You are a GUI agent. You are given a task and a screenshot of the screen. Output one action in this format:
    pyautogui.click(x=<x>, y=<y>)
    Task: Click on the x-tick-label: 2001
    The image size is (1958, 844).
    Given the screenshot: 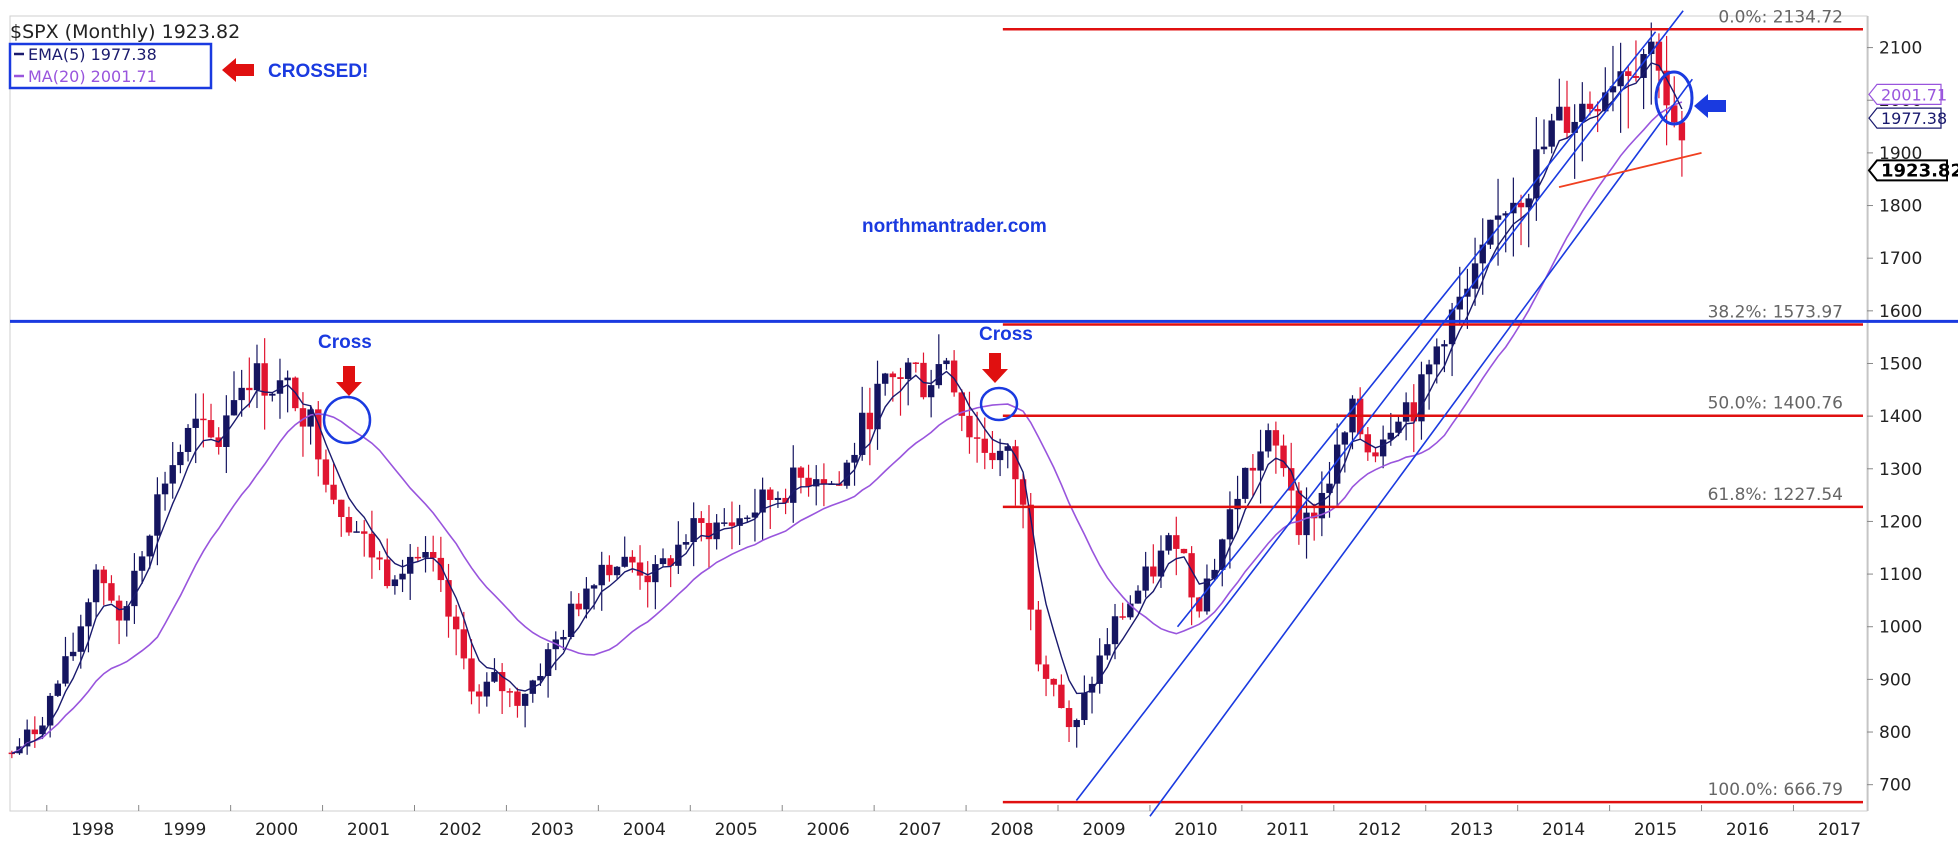 What is the action you would take?
    pyautogui.click(x=368, y=830)
    